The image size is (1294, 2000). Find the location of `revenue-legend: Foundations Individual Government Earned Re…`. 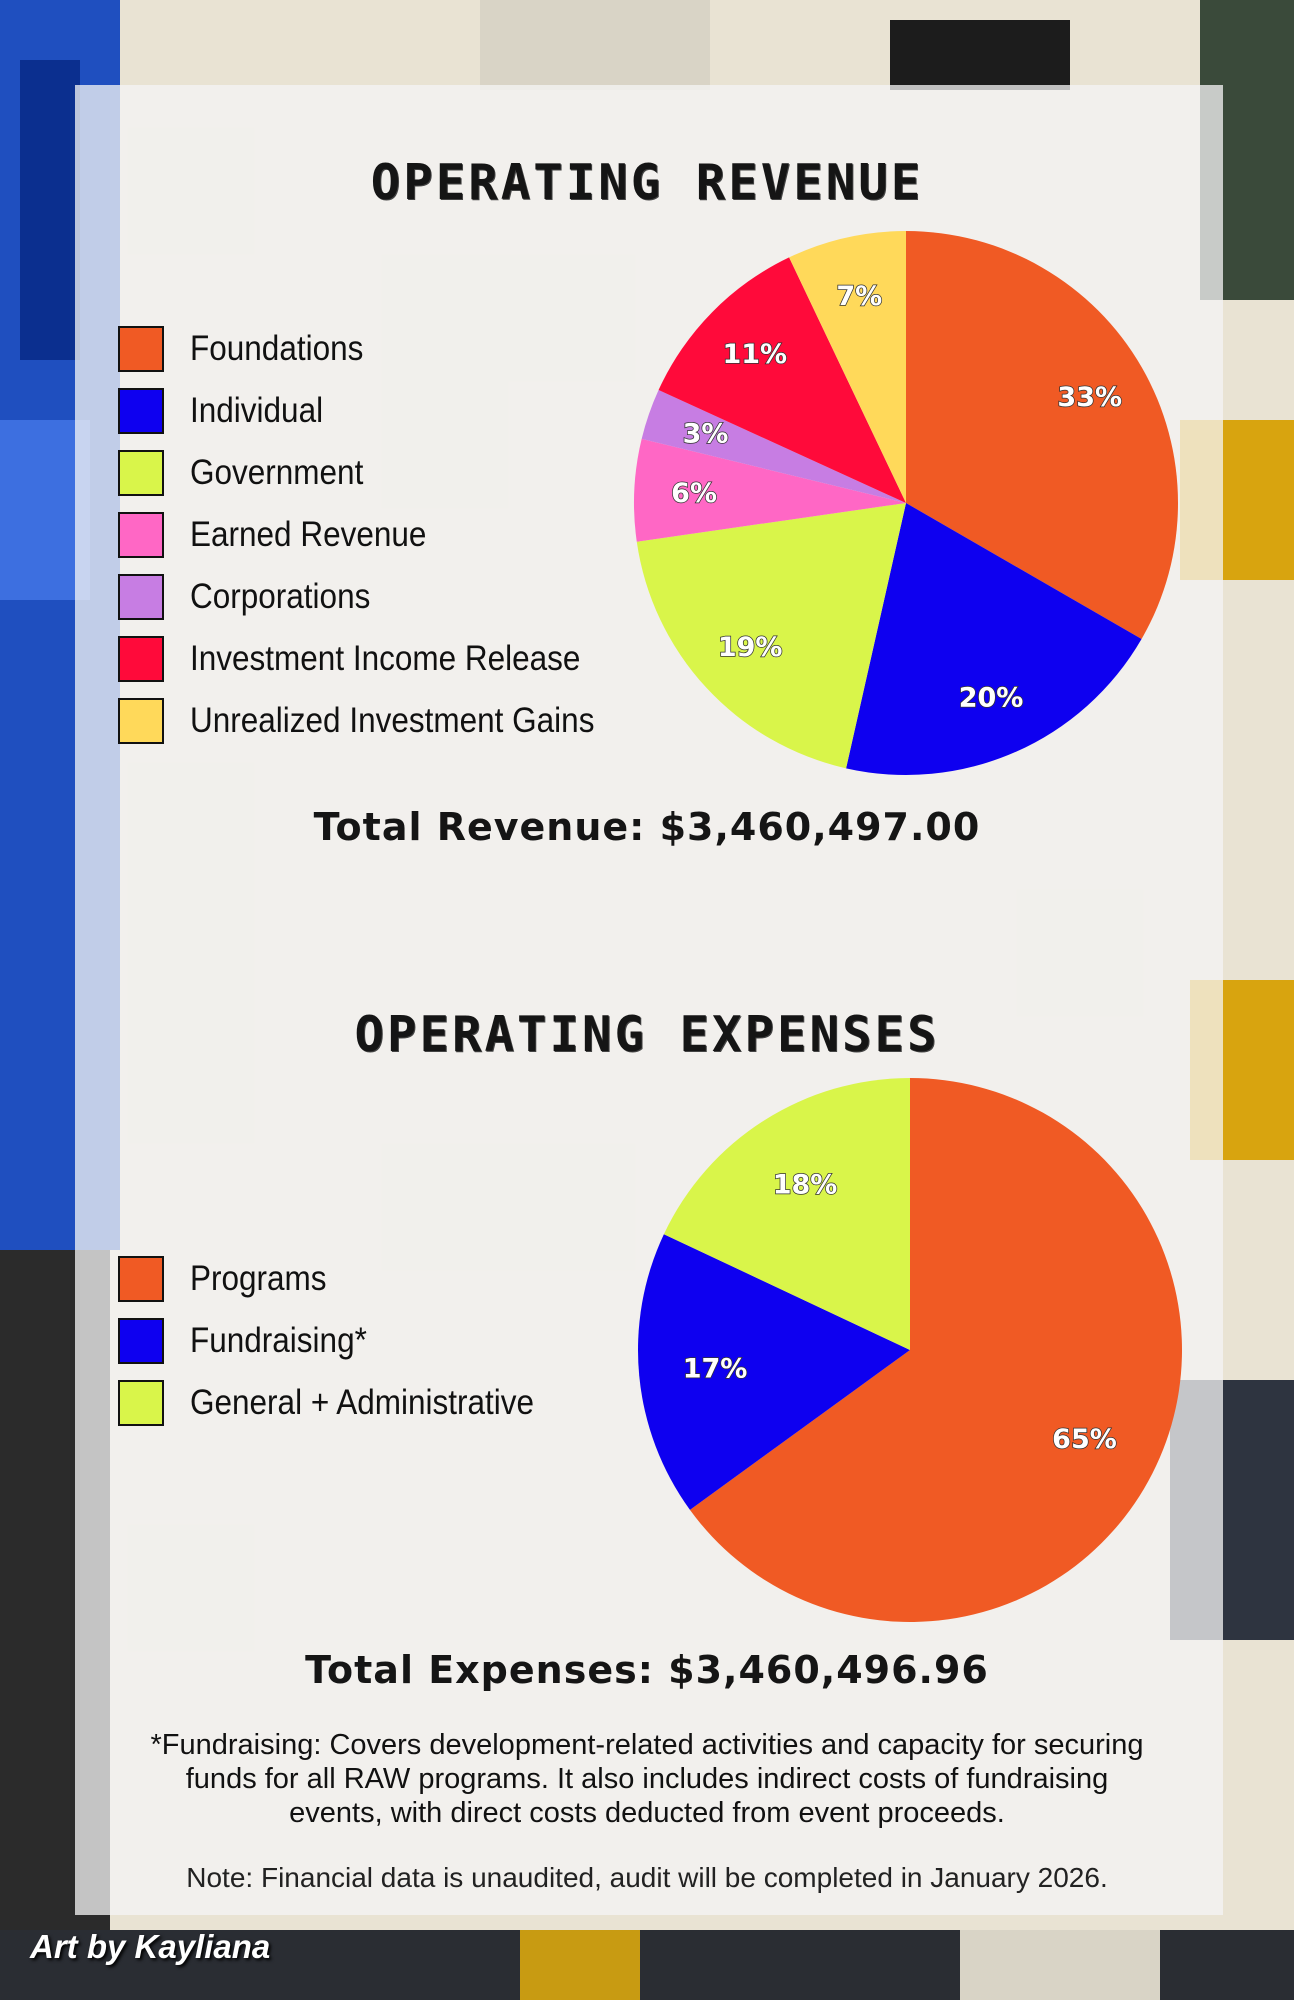

revenue-legend: Foundations Individual Government Earned Re… is located at coordinates (378, 535).